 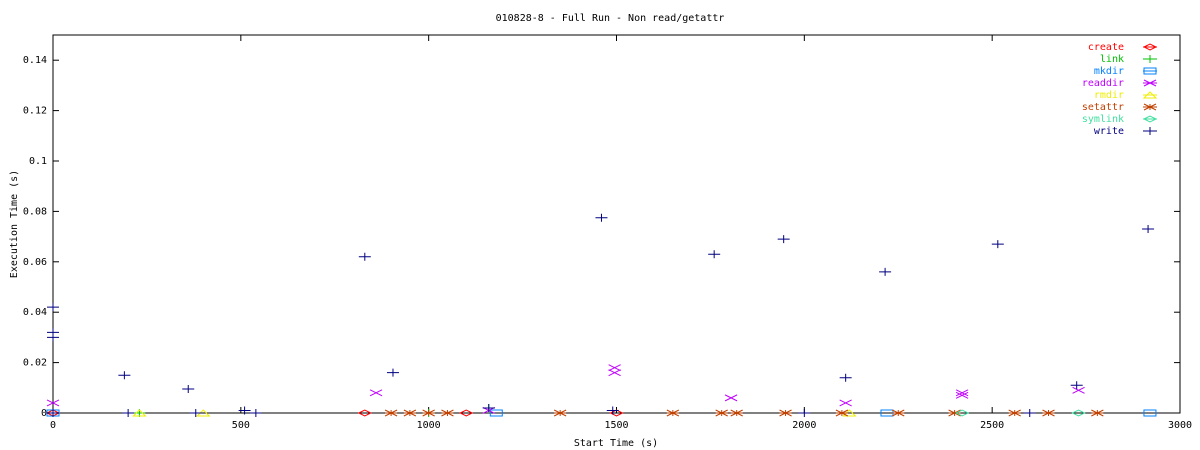 What do you see at coordinates (241, 425) in the screenshot?
I see `x-tick-label: 500` at bounding box center [241, 425].